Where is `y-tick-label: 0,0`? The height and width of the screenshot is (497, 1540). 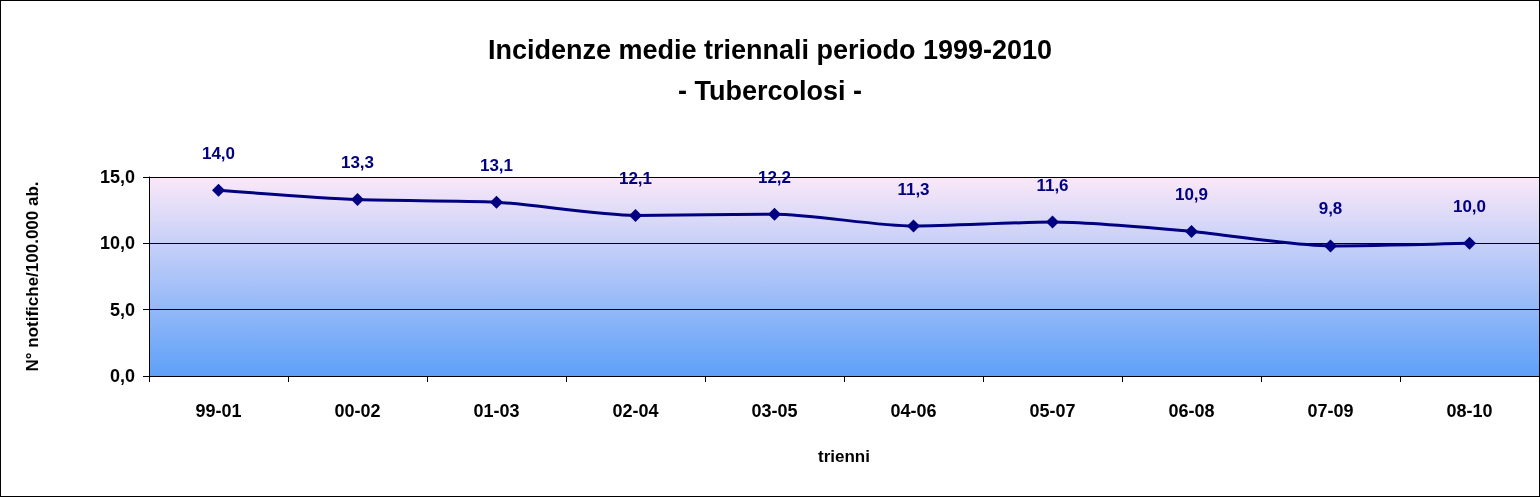
y-tick-label: 0,0 is located at coordinates (122, 376).